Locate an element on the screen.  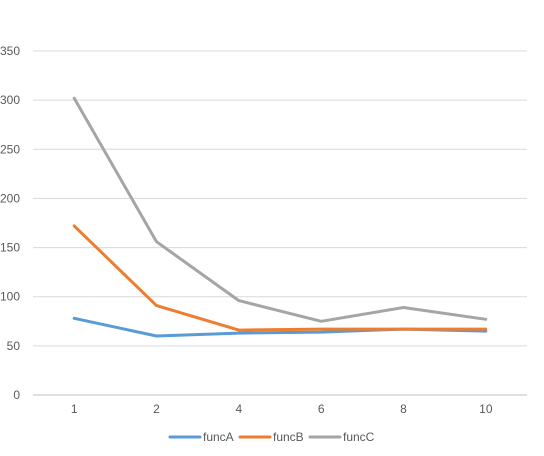
y-tick-label: 100 is located at coordinates (10, 297).